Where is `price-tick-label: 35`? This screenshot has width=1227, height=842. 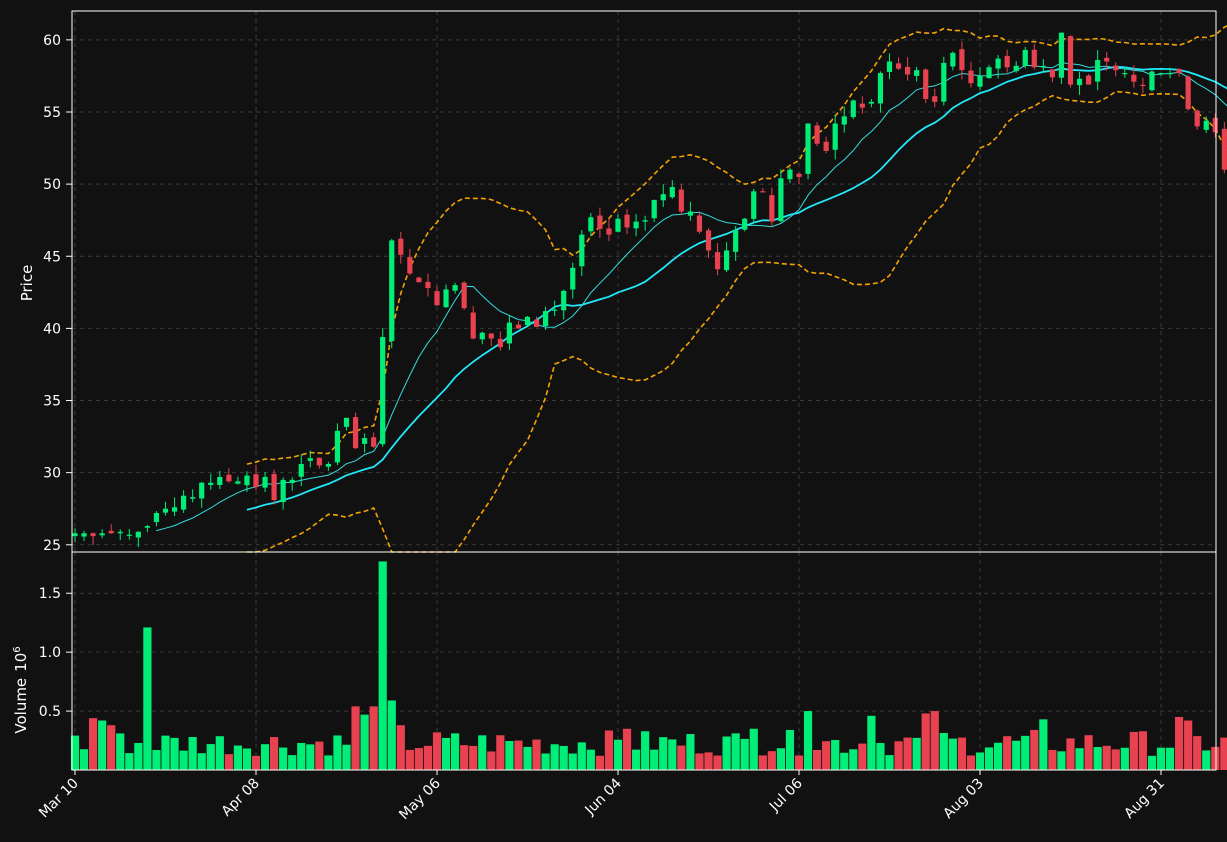
price-tick-label: 35 is located at coordinates (52, 402).